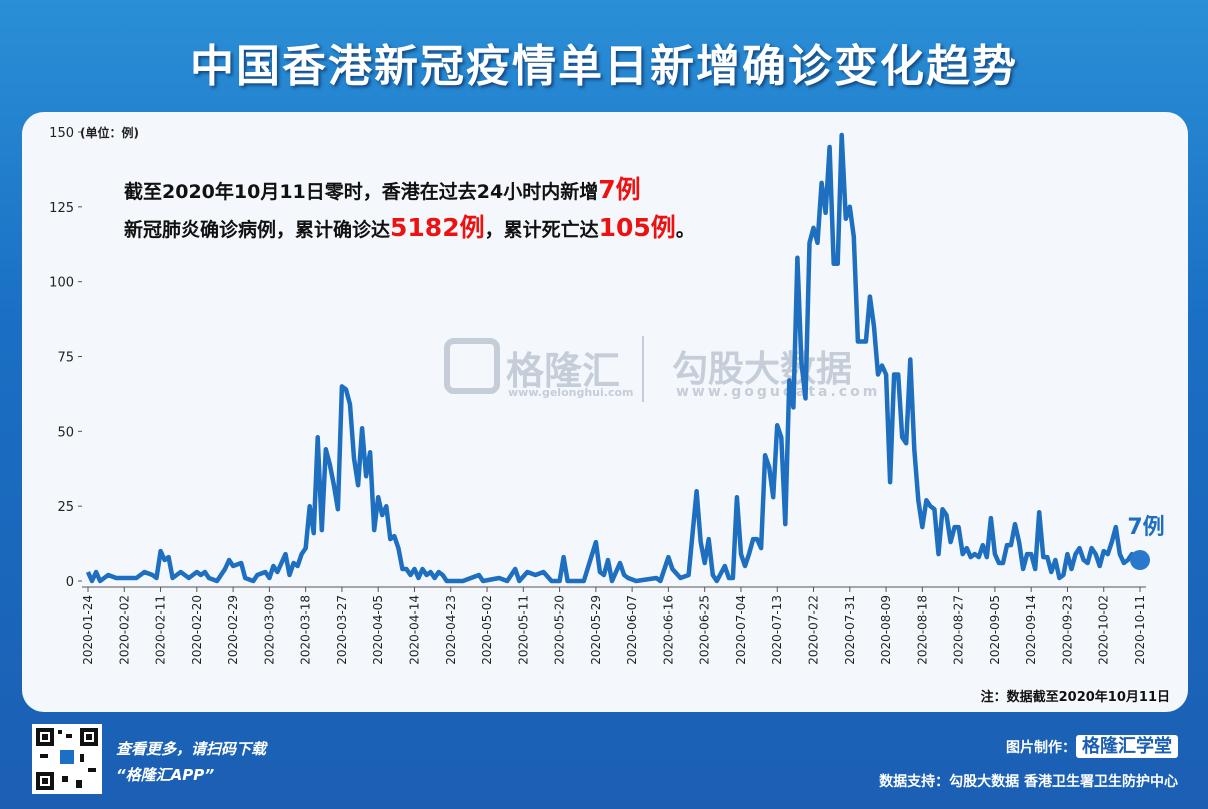  Describe the element at coordinates (1145, 527) in the screenshot. I see `end-label: 7例` at that location.